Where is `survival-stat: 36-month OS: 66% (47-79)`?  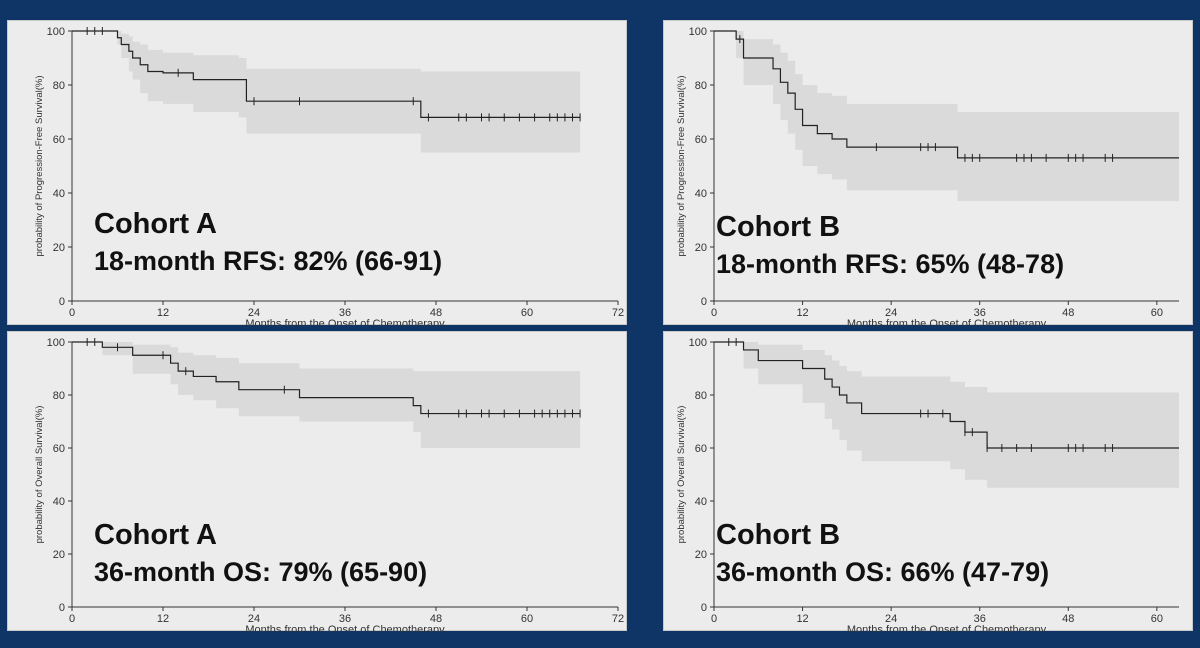
survival-stat: 36-month OS: 66% (47-79) is located at coordinates (883, 571).